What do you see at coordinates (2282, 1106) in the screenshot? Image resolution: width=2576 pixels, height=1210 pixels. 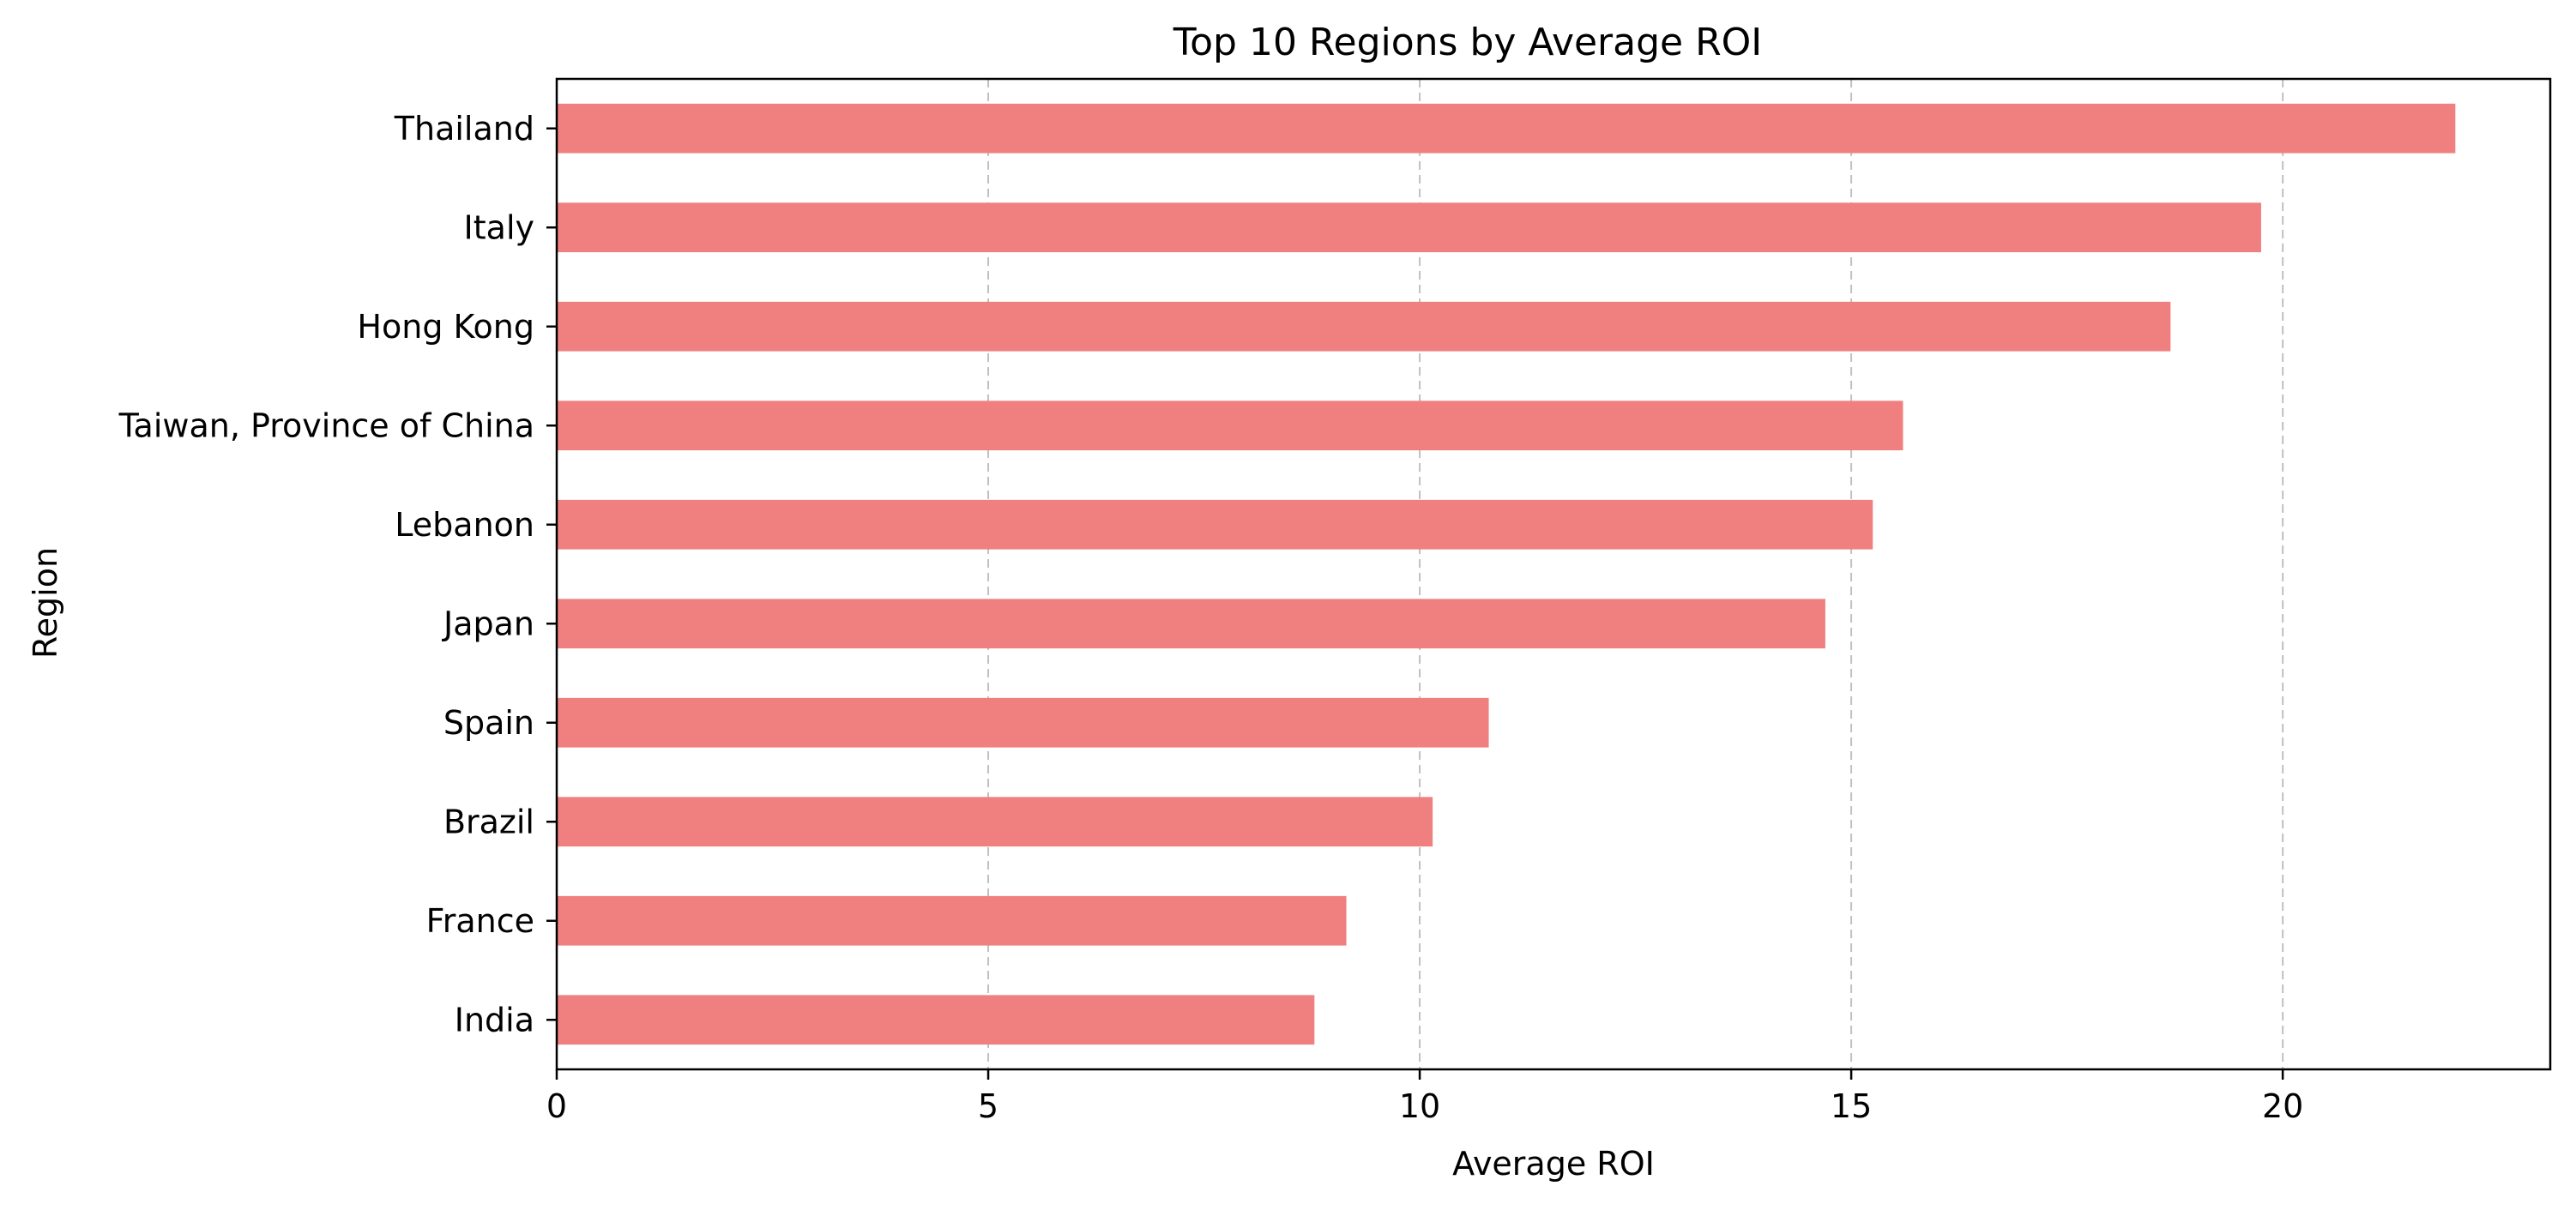 I see `x-tick-label: 20` at bounding box center [2282, 1106].